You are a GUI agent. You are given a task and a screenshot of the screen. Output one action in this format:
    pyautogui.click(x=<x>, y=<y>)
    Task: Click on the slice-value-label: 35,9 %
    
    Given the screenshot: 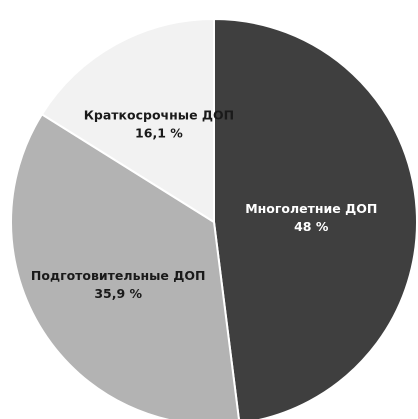 What is the action you would take?
    pyautogui.click(x=118, y=293)
    